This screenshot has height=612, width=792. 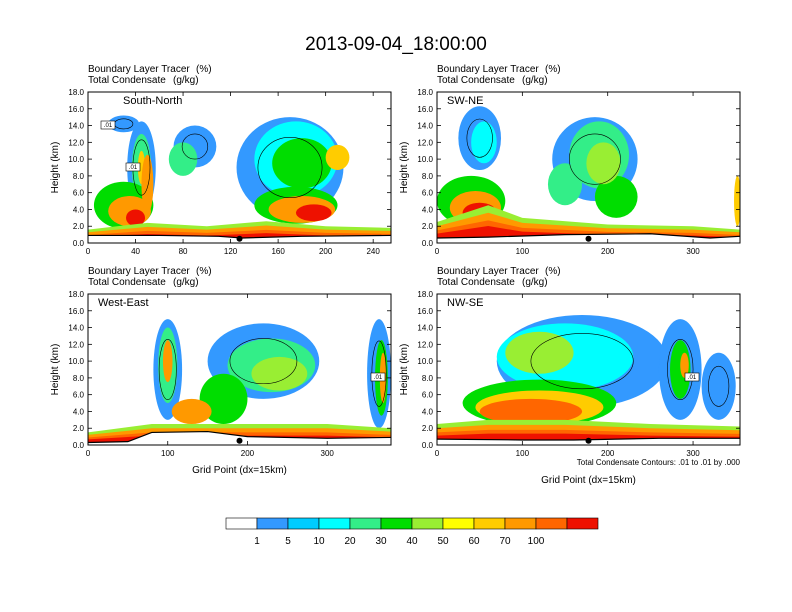 I want to click on x-tick-label: 300, so click(x=693, y=251).